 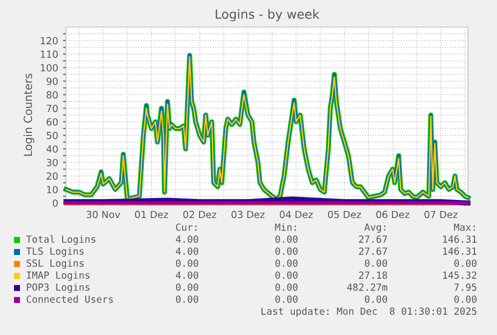 What do you see at coordinates (58, 288) in the screenshot?
I see `legend-label: POP3 Logins` at bounding box center [58, 288].